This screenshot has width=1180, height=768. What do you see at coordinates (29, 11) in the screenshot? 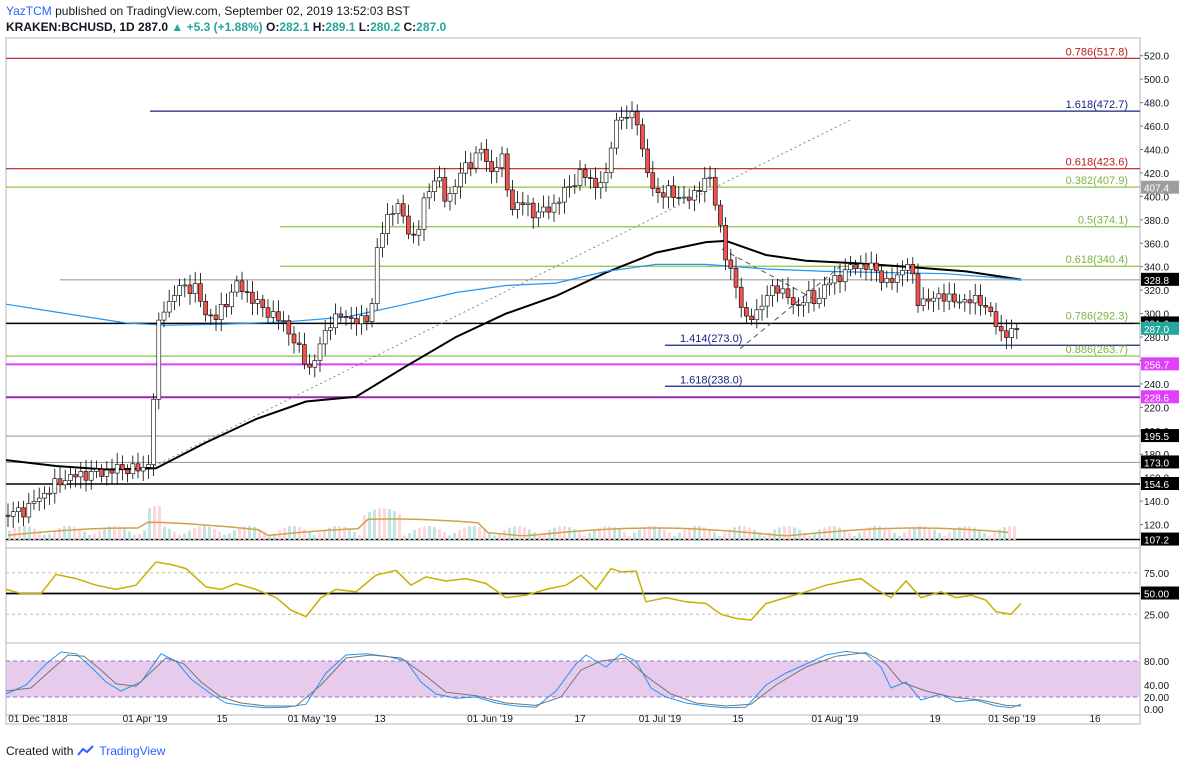
I see `author-link: YazTCM` at bounding box center [29, 11].